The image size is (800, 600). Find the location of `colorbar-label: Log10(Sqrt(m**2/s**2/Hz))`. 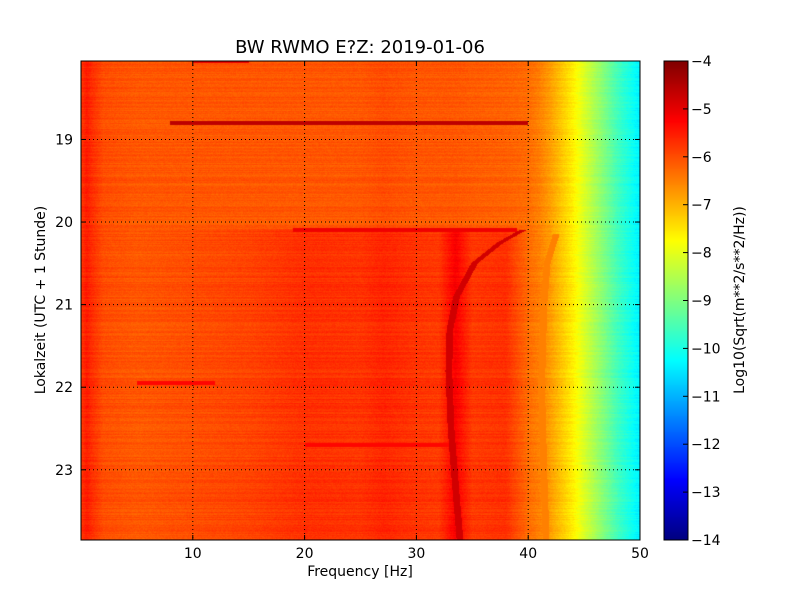

colorbar-label: Log10(Sqrt(m**2/s**2/Hz)) is located at coordinates (740, 300).